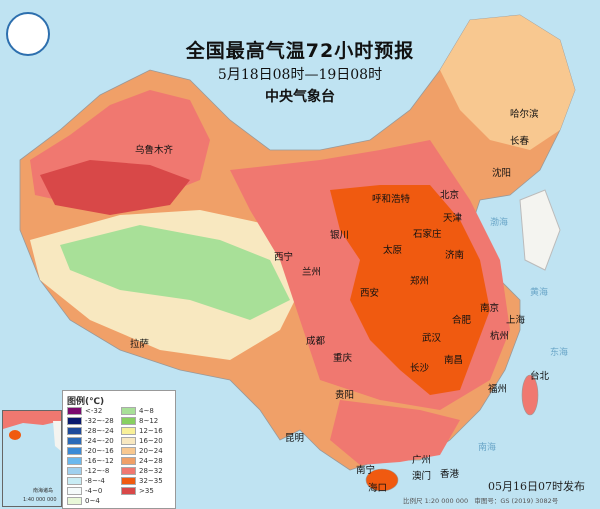 This screenshot has width=600, height=509. What do you see at coordinates (453, 218) in the screenshot?
I see `city-label: 天津` at bounding box center [453, 218].